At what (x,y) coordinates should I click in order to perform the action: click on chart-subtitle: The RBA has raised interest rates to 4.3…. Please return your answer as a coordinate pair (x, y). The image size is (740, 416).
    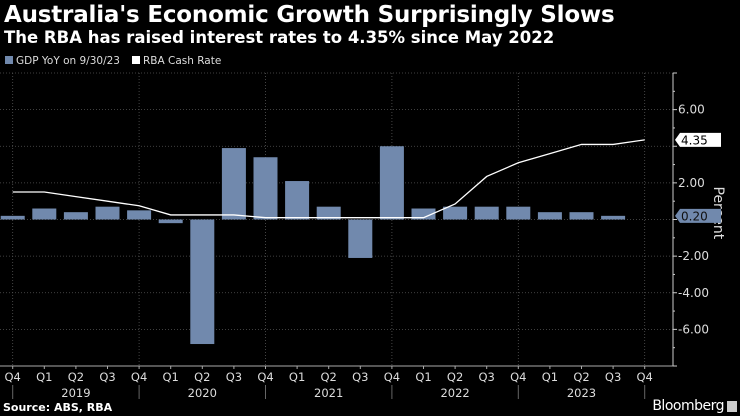
    Looking at the image, I should click on (279, 37).